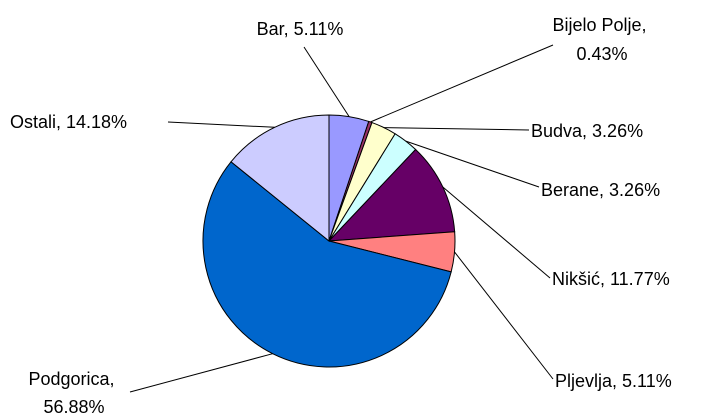 This screenshot has width=725, height=419. What do you see at coordinates (456, 129) in the screenshot?
I see `leader-budva` at bounding box center [456, 129].